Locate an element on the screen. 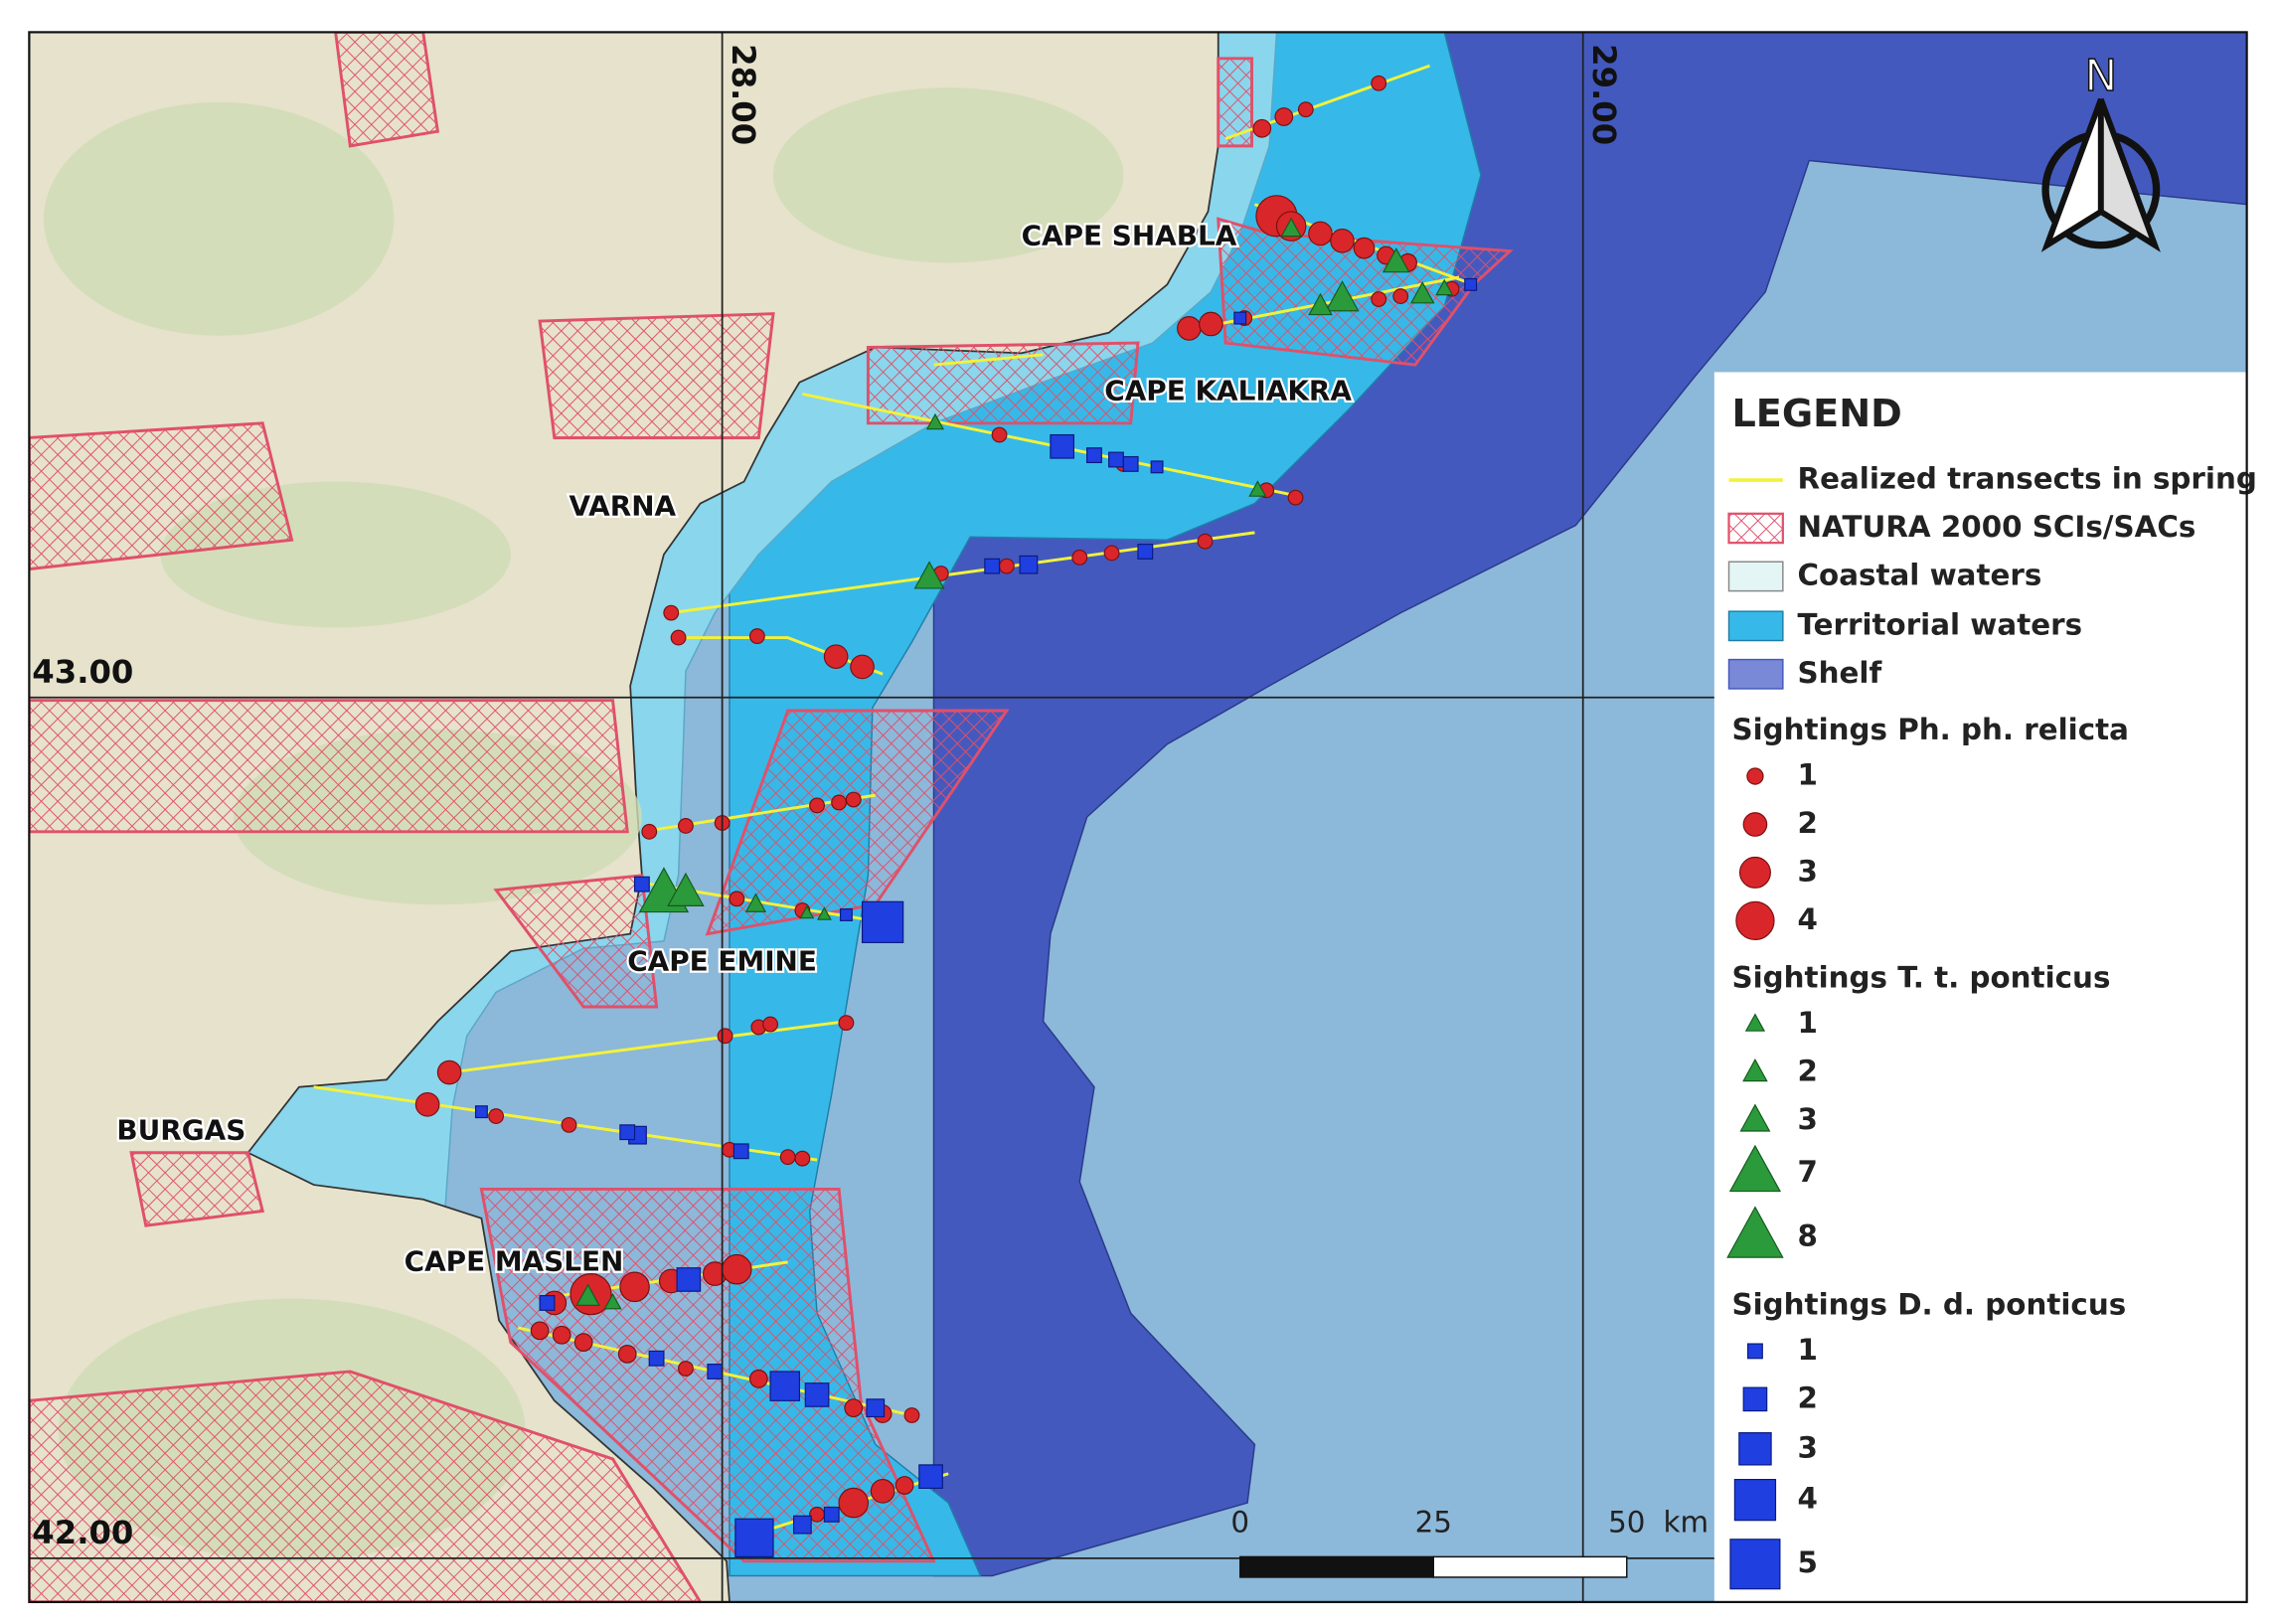 This screenshot has width=2276, height=1624. legend-label: NATURA 2000 SCIs/SACs is located at coordinates (1997, 527).